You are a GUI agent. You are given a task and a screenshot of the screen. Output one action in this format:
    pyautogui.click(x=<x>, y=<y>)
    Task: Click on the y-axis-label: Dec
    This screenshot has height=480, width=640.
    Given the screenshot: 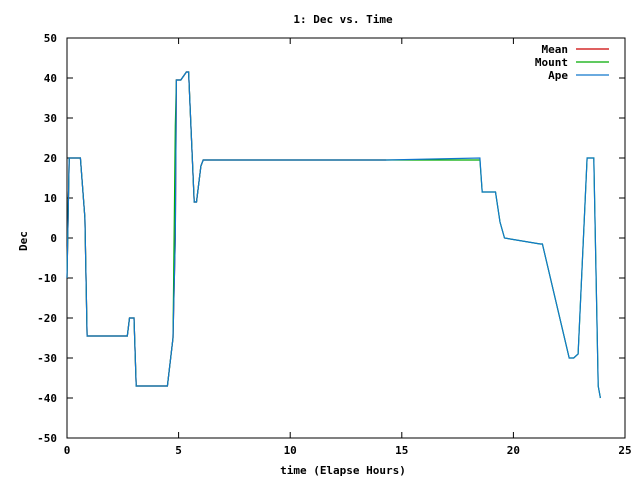 What is the action you would take?
    pyautogui.click(x=23, y=241)
    